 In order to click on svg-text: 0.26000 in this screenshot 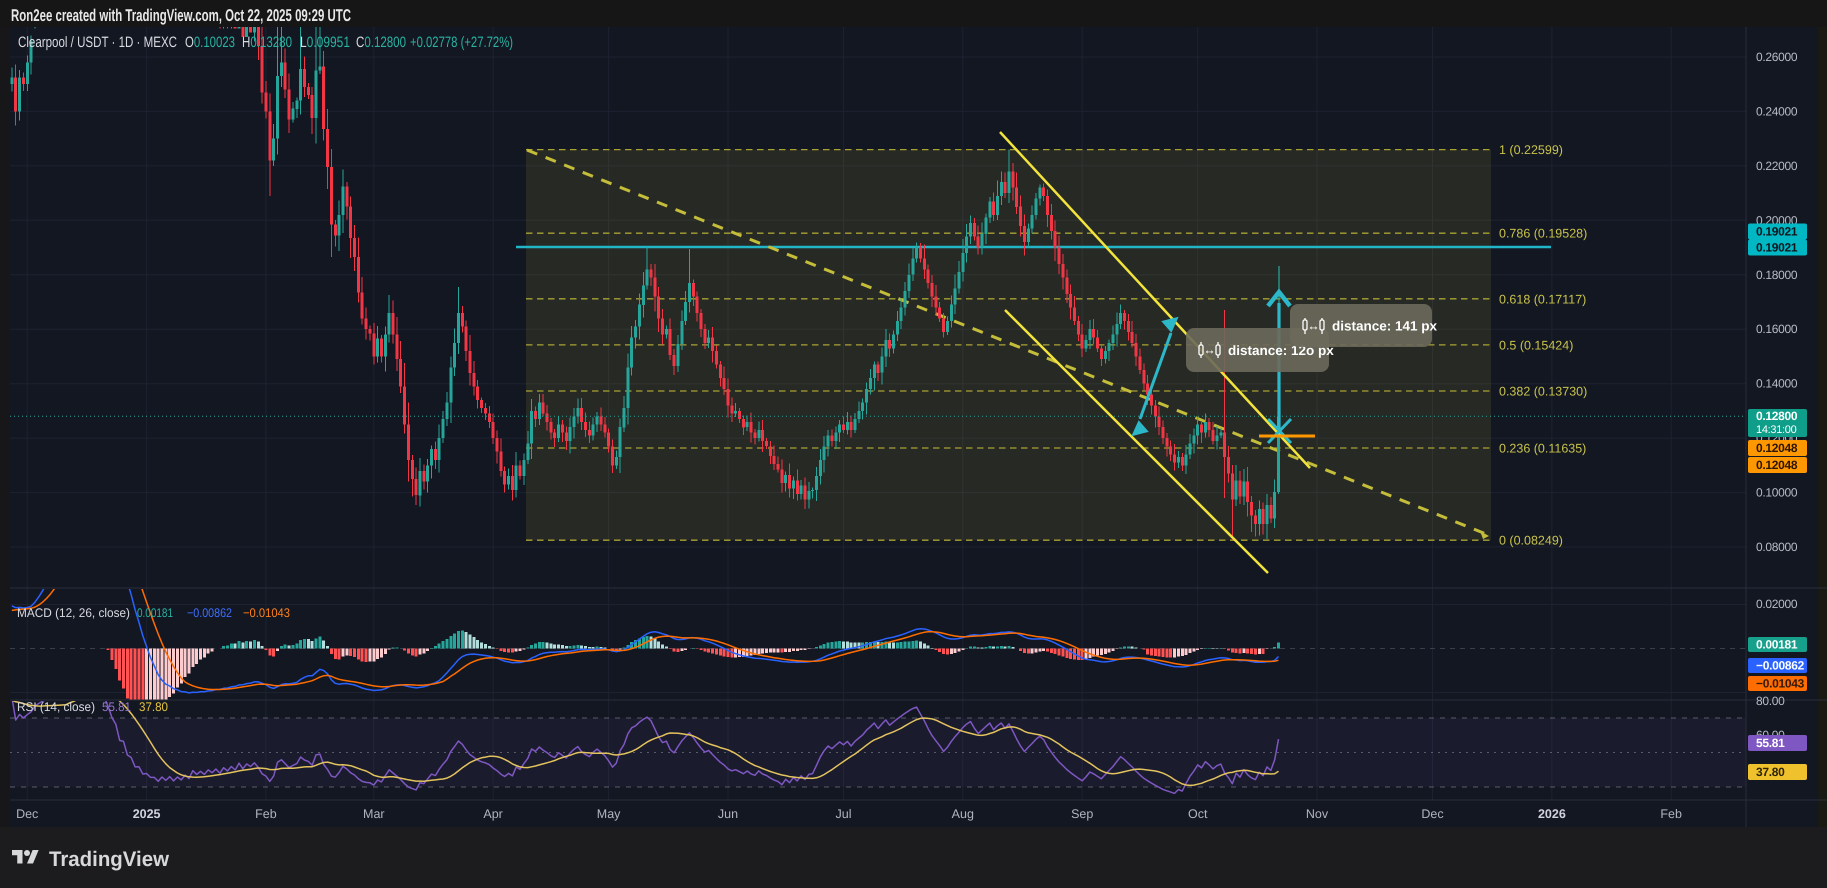, I will do `click(1777, 57)`.